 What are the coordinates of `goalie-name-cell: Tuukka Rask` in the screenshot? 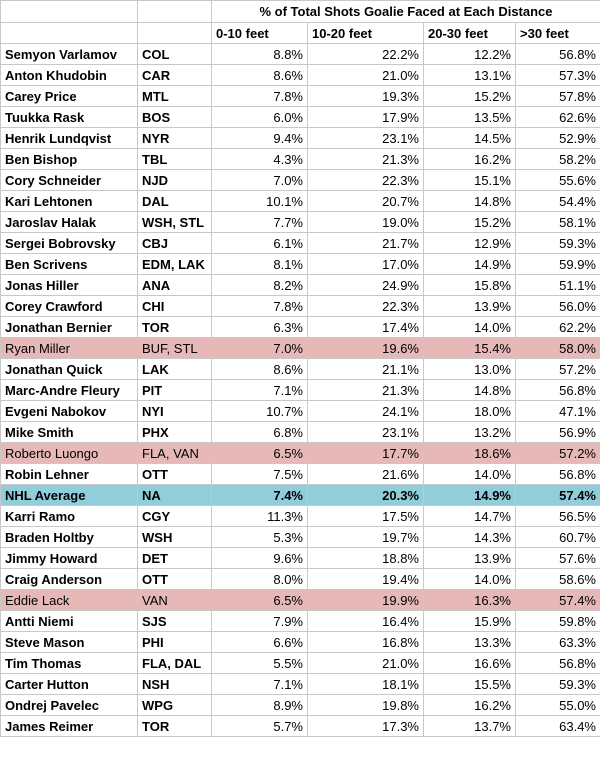 It's located at (69, 117).